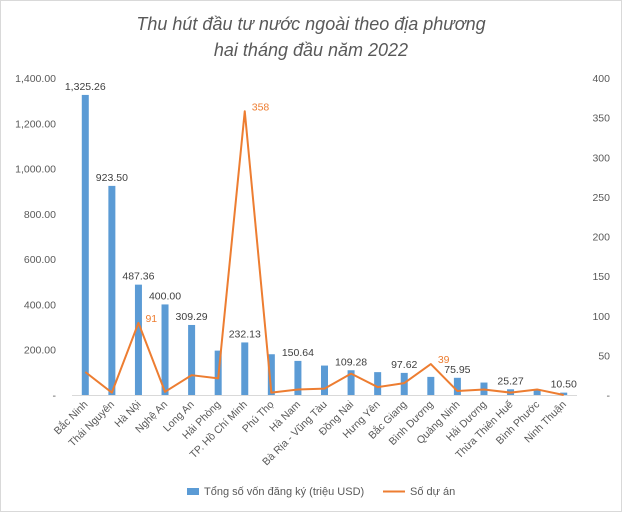  Describe the element at coordinates (432, 492) in the screenshot. I see `legend-line-label: Số dự án` at that location.